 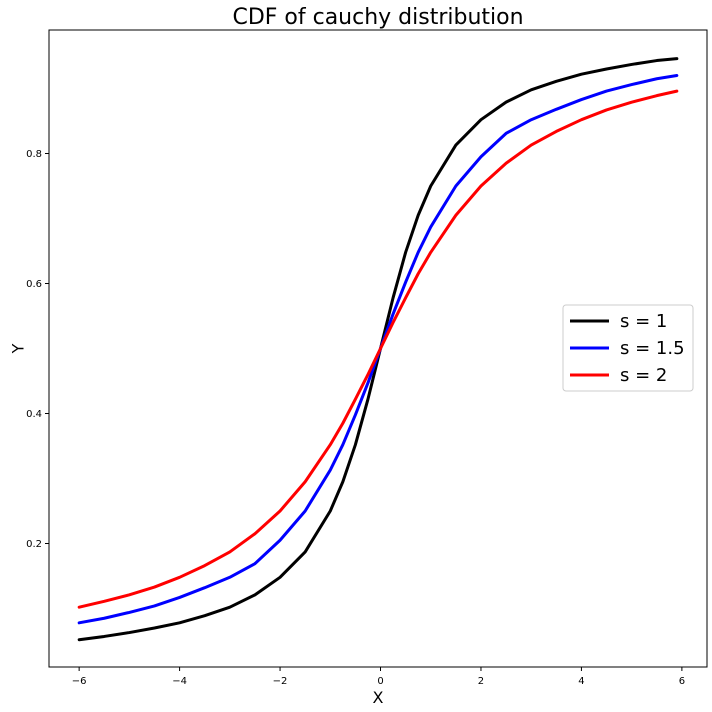 I want to click on legend-label: s = 1.5, so click(x=652, y=348).